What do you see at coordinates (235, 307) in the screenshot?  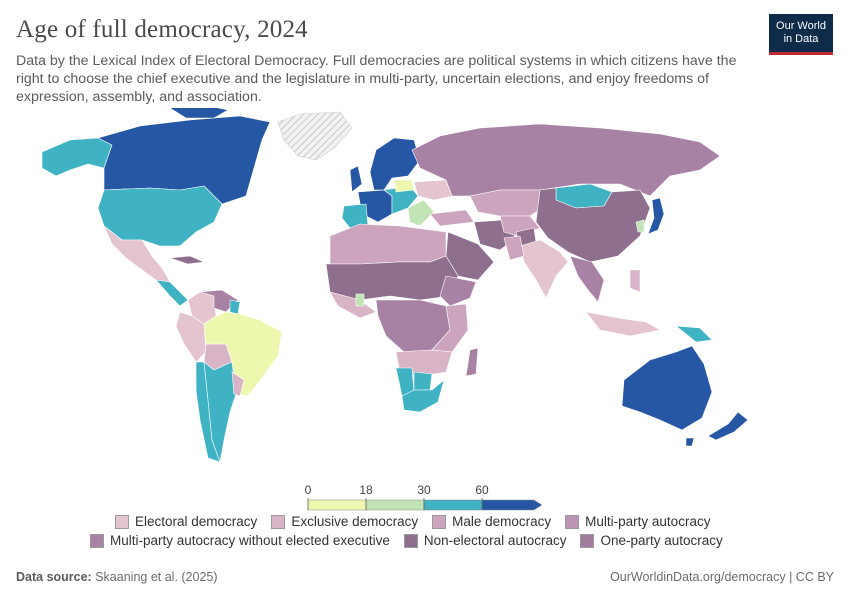 I see `region-guyana` at bounding box center [235, 307].